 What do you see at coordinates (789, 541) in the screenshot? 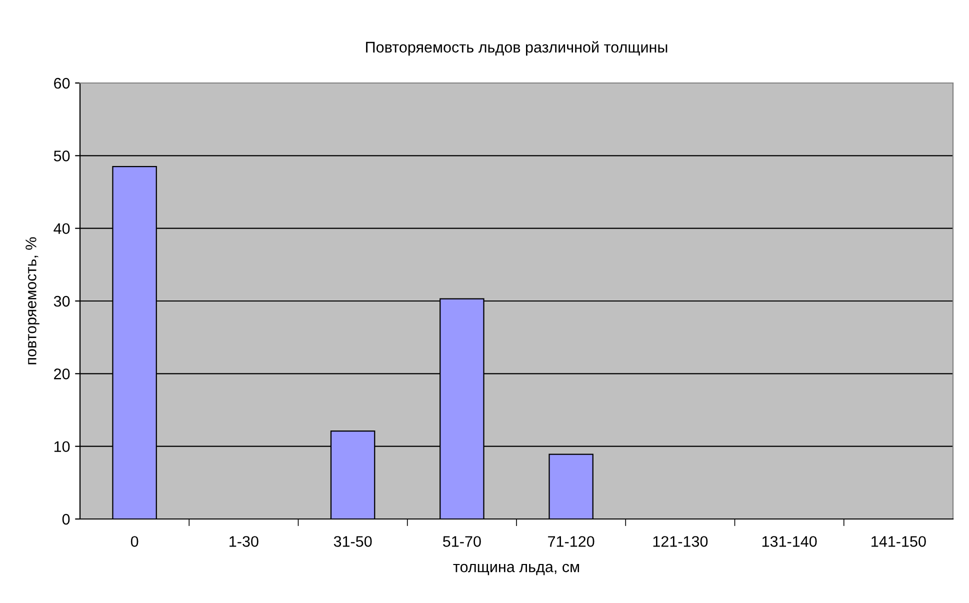
I see `x-tick-label: 131-140` at bounding box center [789, 541].